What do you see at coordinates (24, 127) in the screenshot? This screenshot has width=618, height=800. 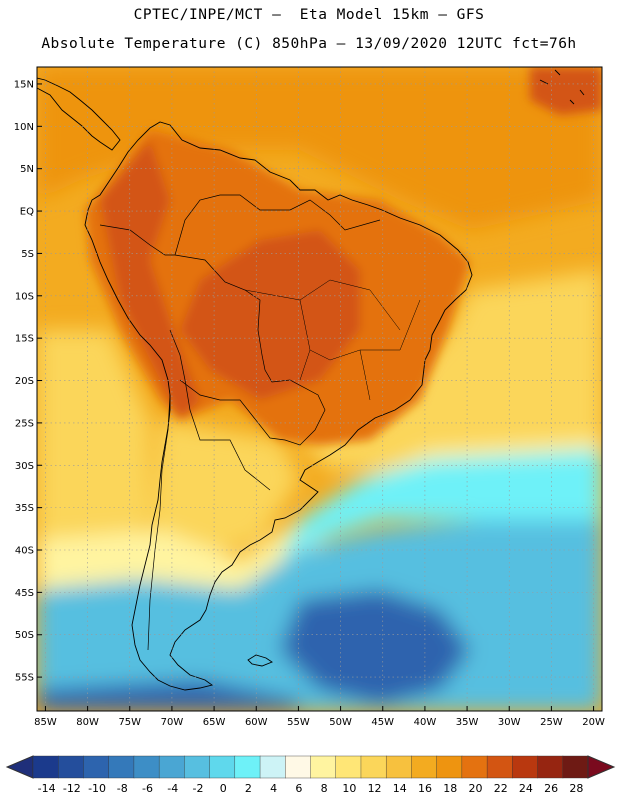 I see `latitude-label: 10N` at bounding box center [24, 127].